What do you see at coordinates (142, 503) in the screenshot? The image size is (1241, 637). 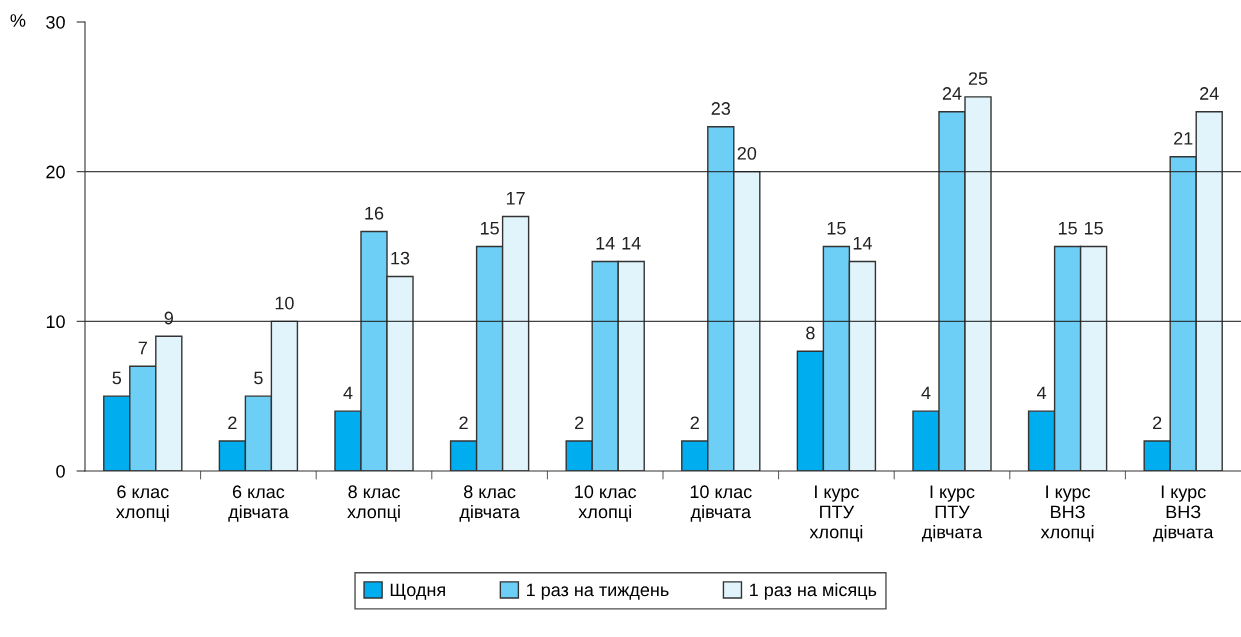 I see `x-tick-label: 6 клас хлопці` at bounding box center [142, 503].